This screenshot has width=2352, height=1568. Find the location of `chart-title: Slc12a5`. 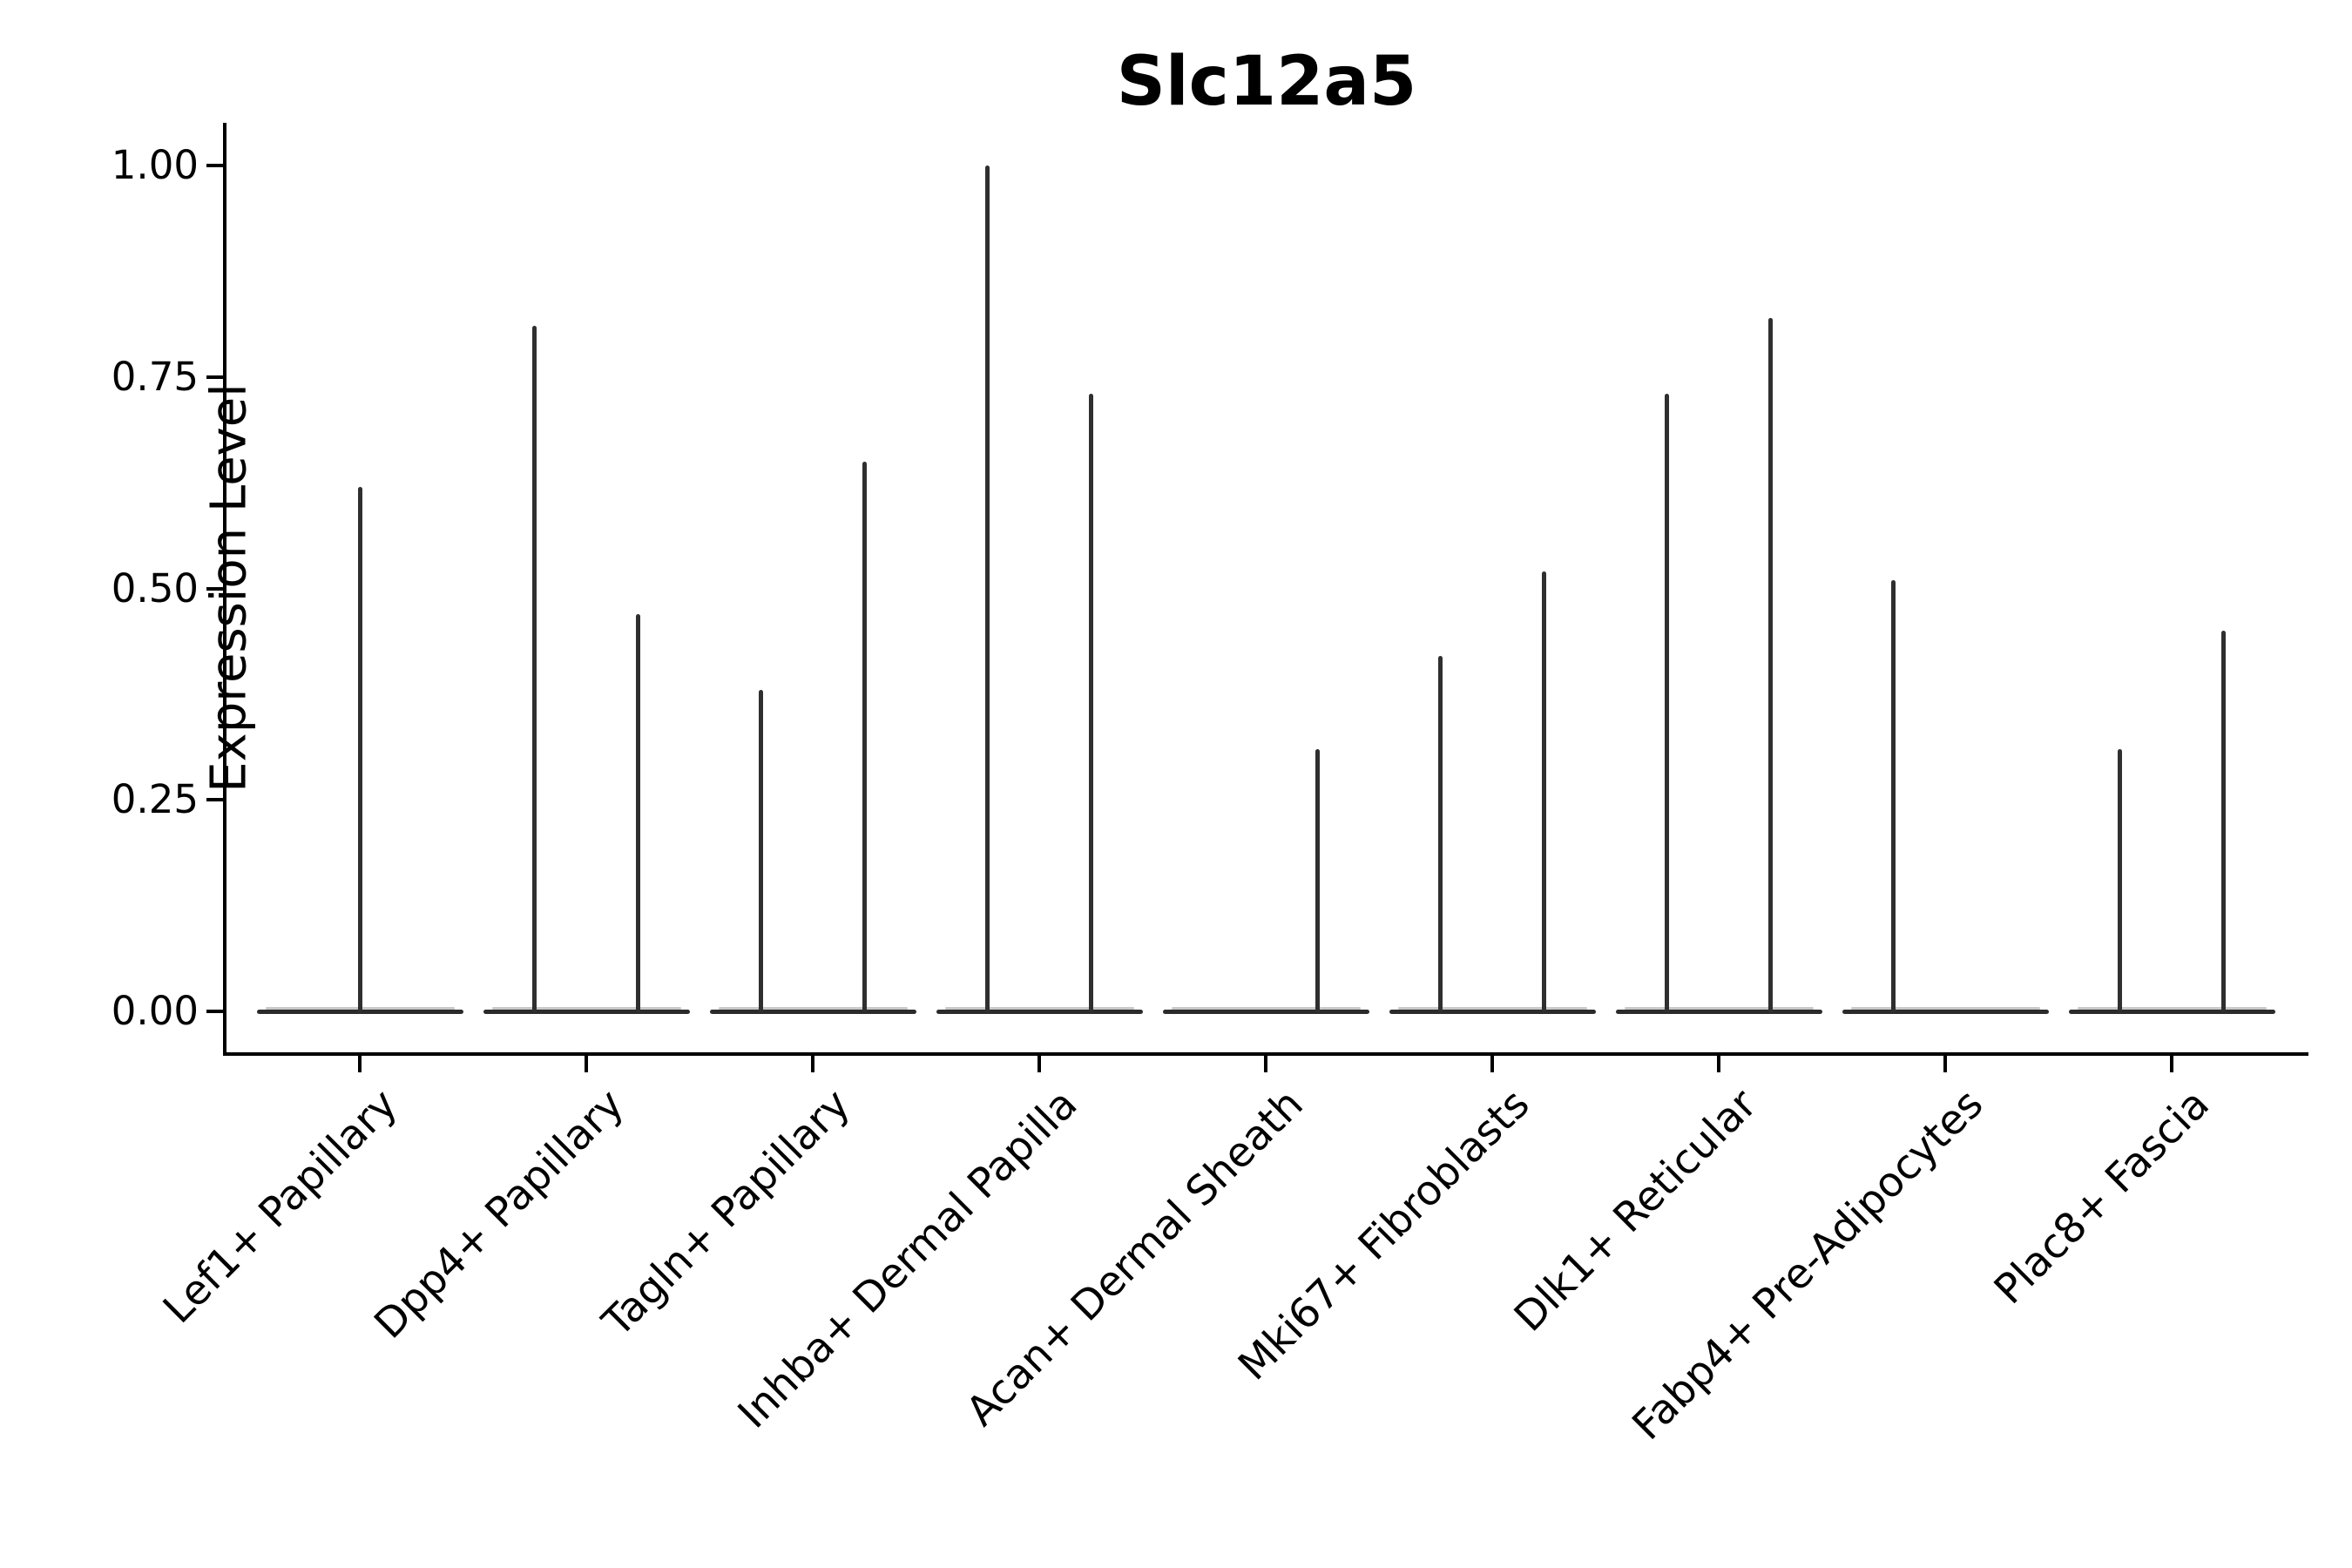

chart-title: Slc12a5 is located at coordinates (1266, 82).